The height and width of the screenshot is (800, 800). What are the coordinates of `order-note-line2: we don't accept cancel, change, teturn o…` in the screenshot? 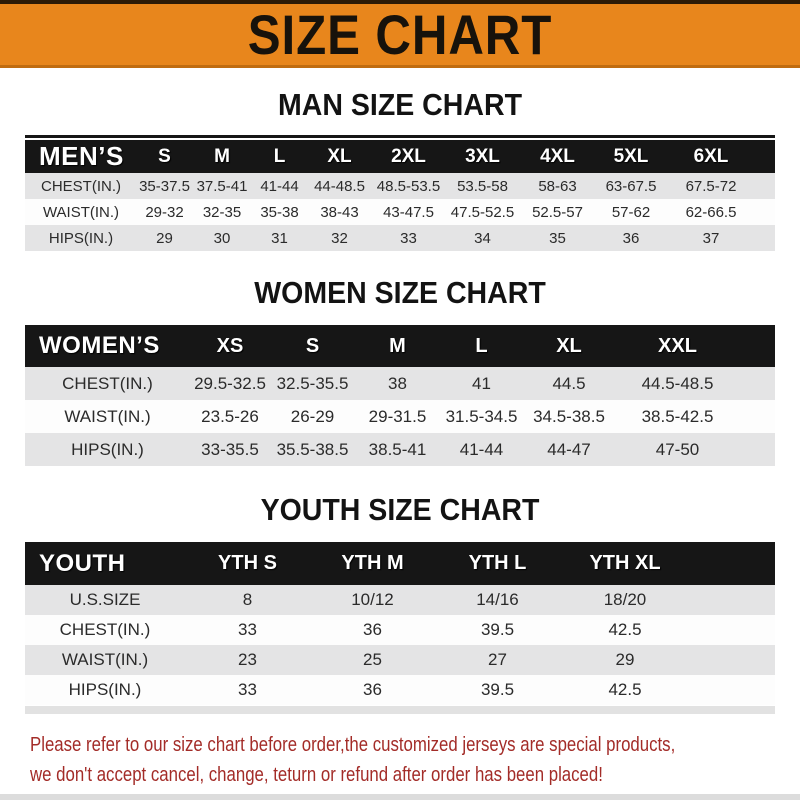 It's located at (316, 775).